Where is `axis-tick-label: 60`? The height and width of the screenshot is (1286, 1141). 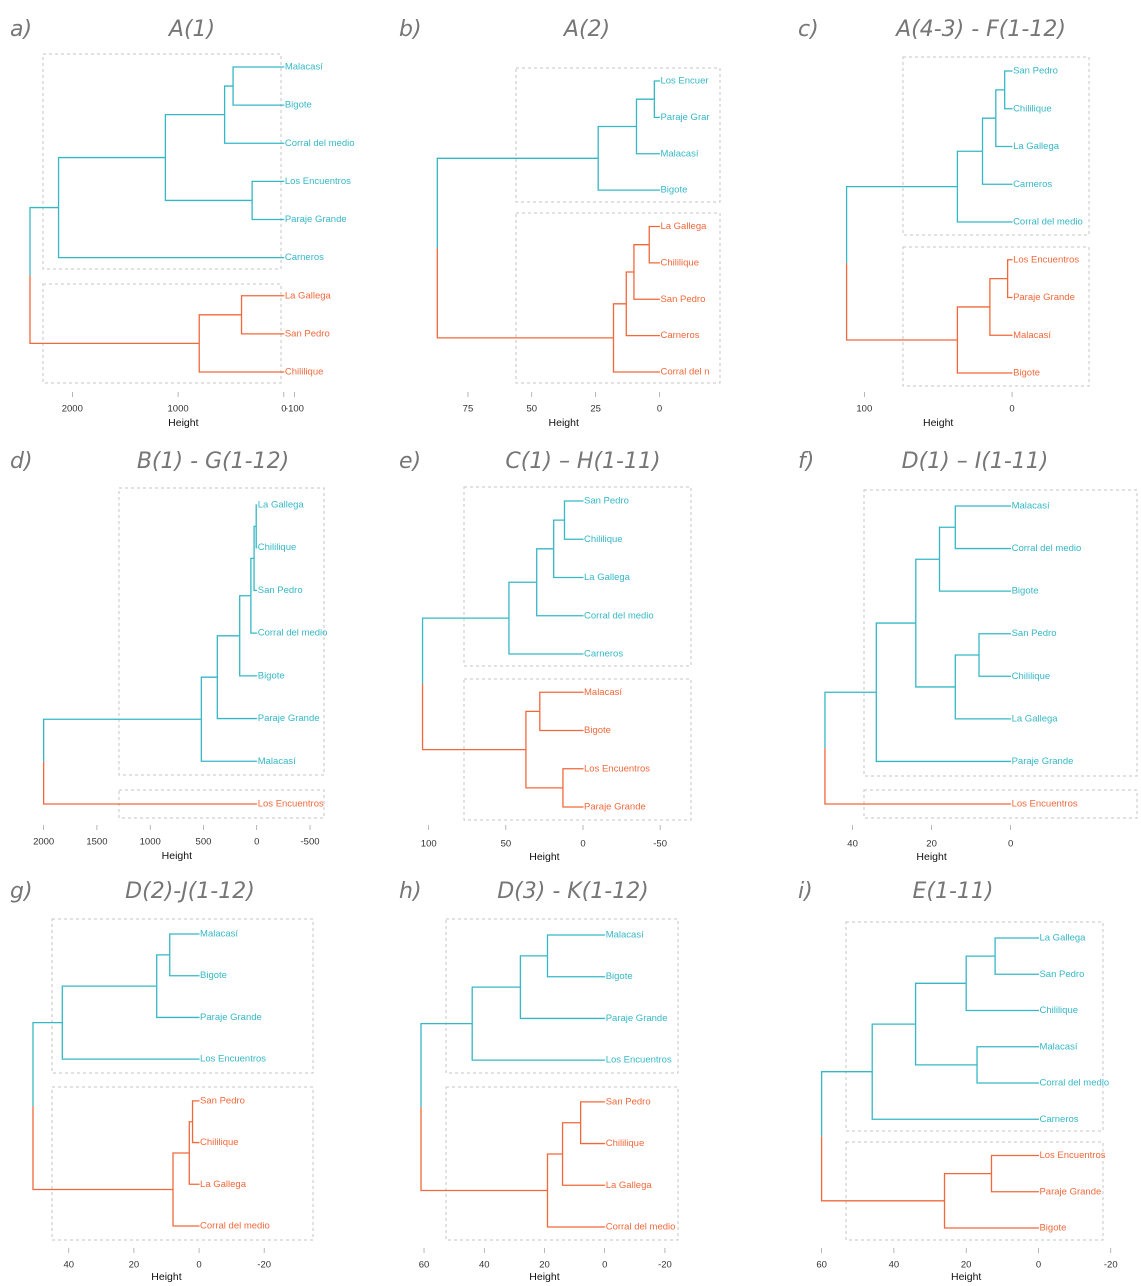
axis-tick-label: 60 is located at coordinates (821, 1265).